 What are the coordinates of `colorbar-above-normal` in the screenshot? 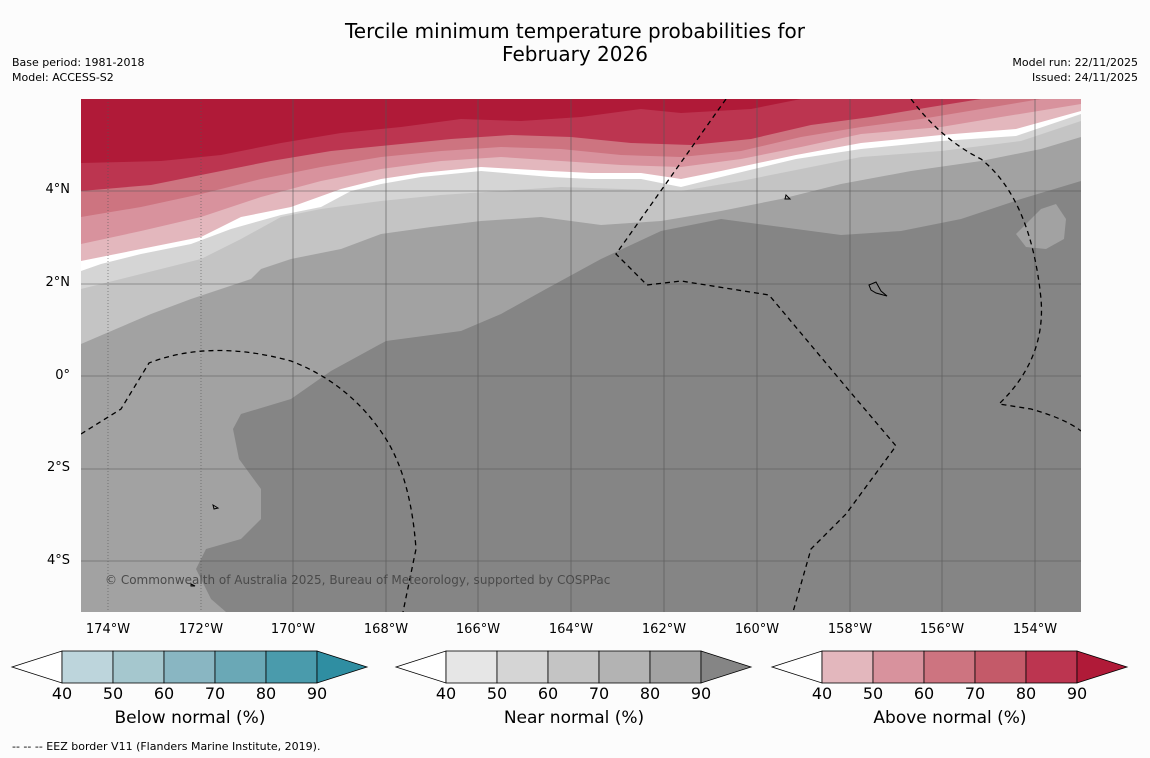 It's located at (949, 667).